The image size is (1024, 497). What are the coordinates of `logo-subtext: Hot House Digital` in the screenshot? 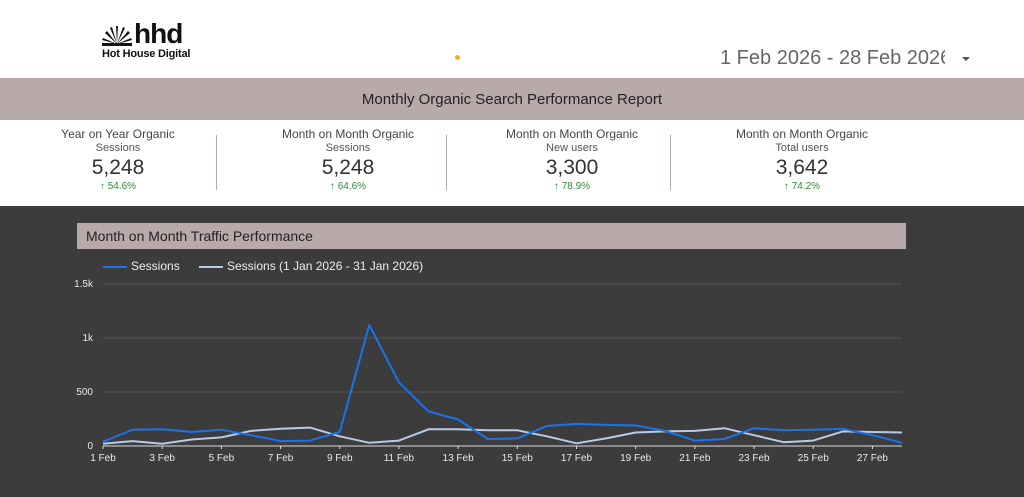 It's located at (146, 54).